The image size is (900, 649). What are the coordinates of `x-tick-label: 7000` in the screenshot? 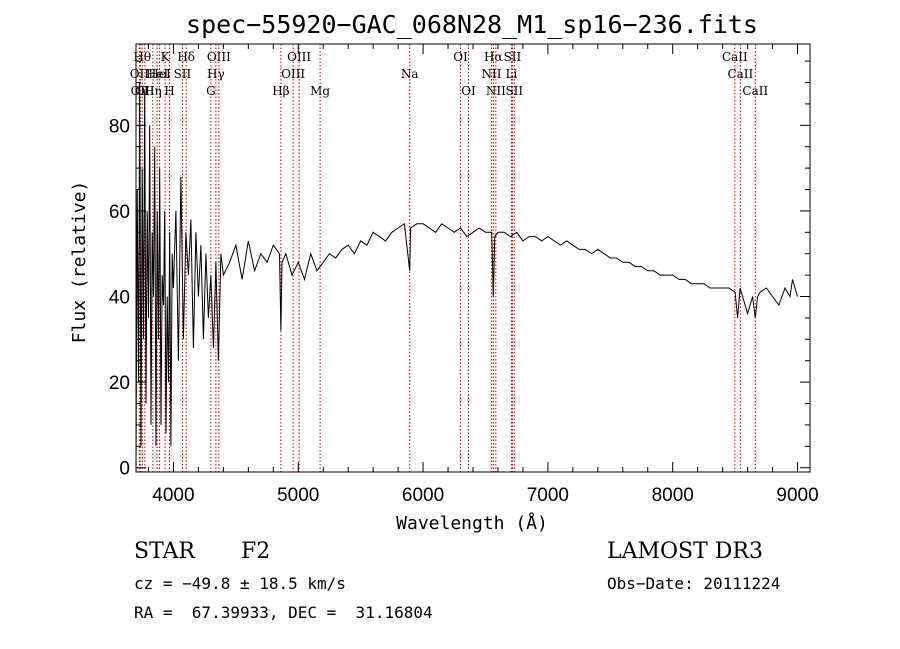 It's located at (548, 495).